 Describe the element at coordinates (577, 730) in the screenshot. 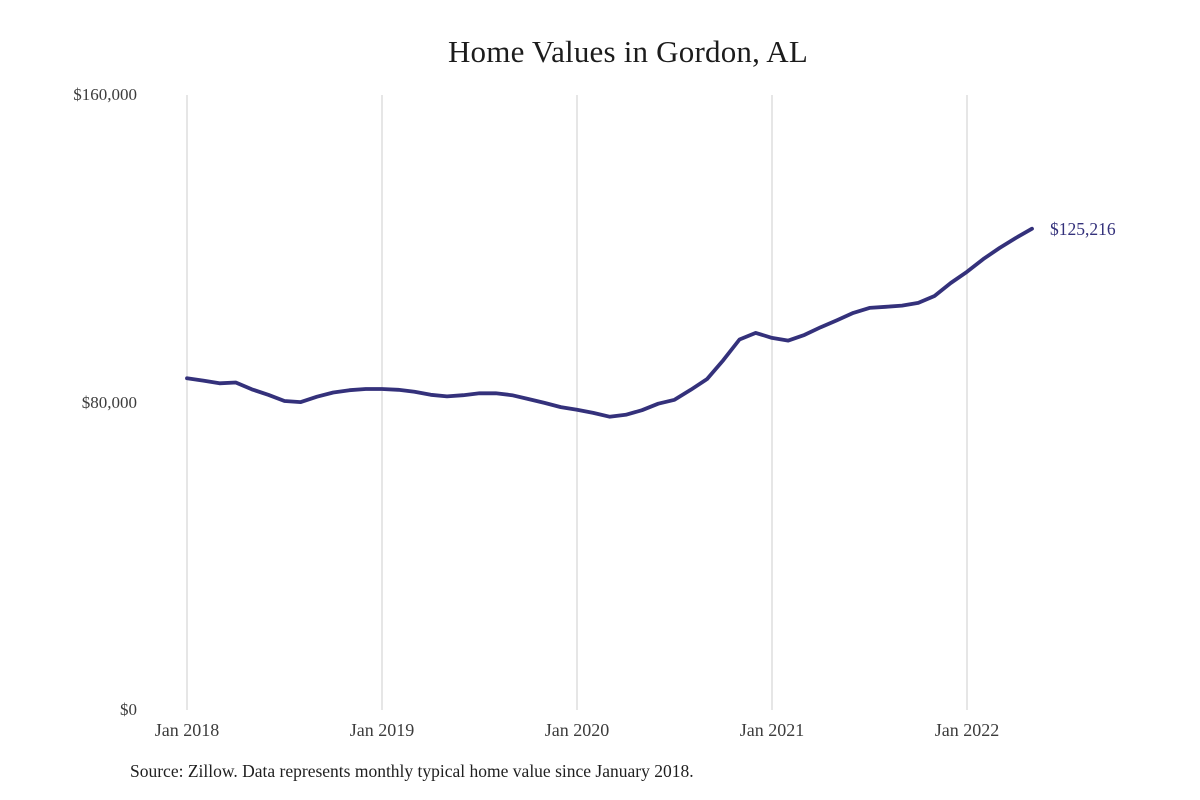

I see `x-axis-tick-jan-2020: Jan 2020` at that location.